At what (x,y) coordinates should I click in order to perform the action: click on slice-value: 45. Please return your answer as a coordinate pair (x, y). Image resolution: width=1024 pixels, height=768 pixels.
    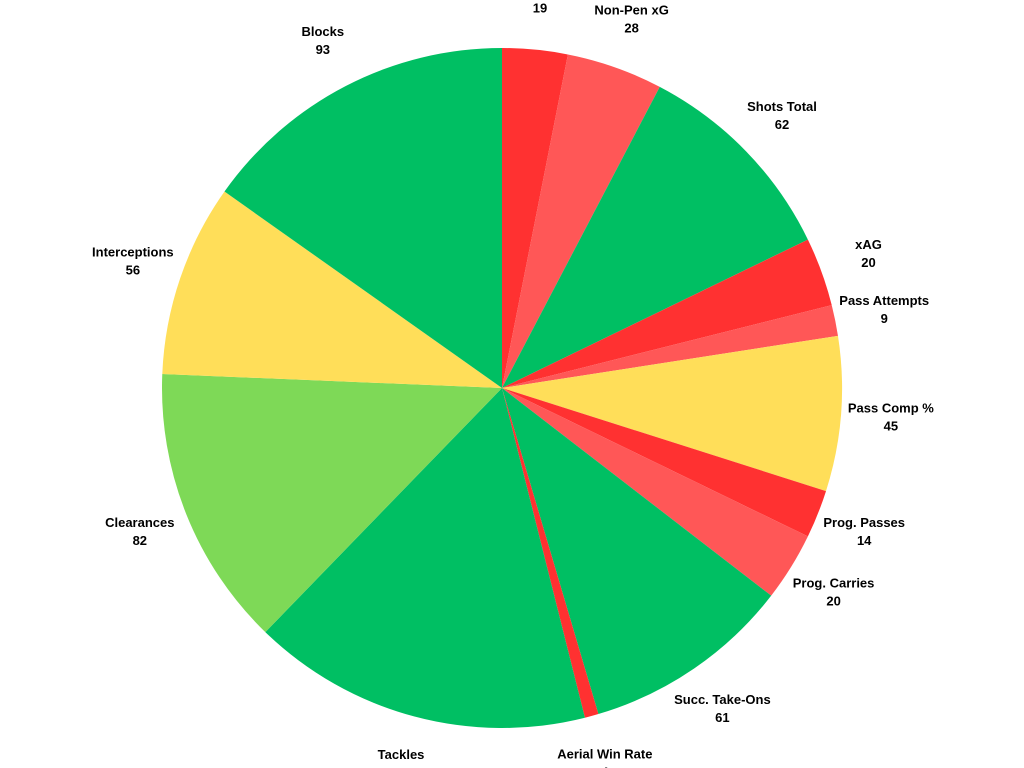
    Looking at the image, I should click on (891, 425).